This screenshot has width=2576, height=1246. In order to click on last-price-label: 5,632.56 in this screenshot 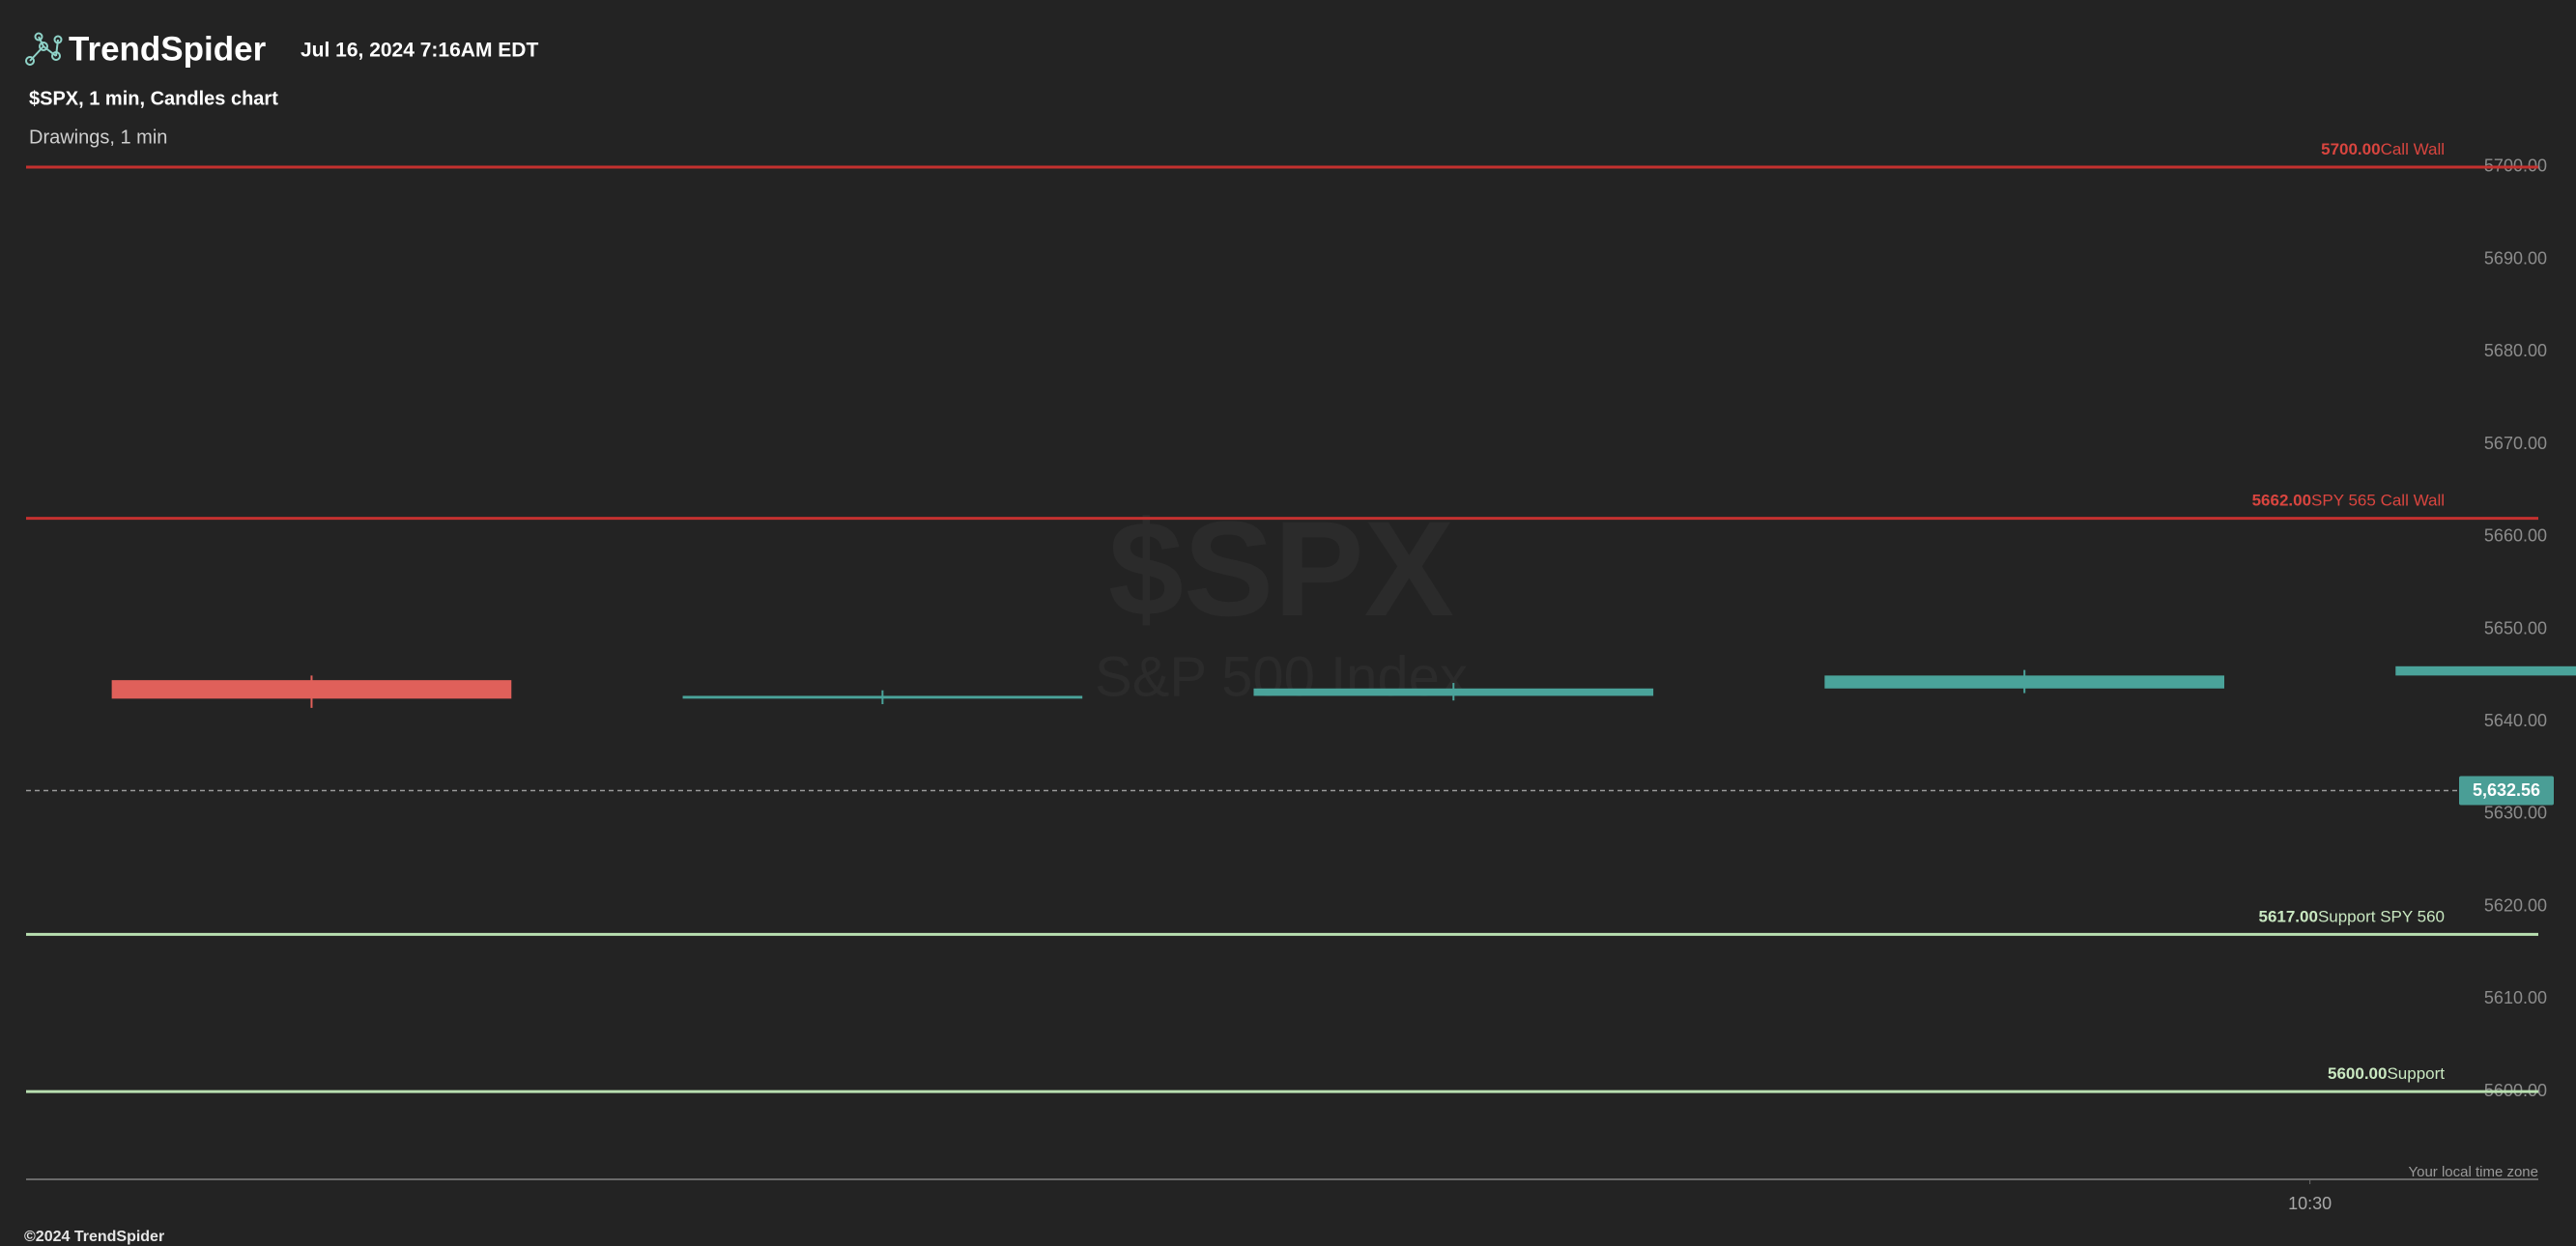, I will do `click(2507, 790)`.